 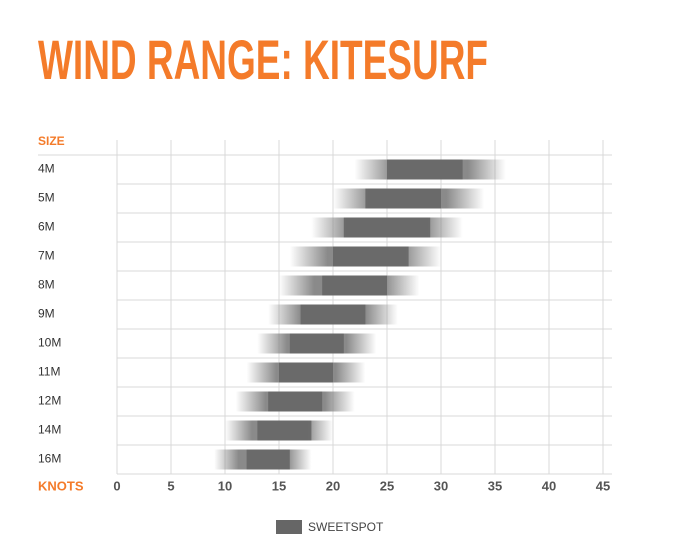 What do you see at coordinates (46, 227) in the screenshot?
I see `y-tick-label: 6M` at bounding box center [46, 227].